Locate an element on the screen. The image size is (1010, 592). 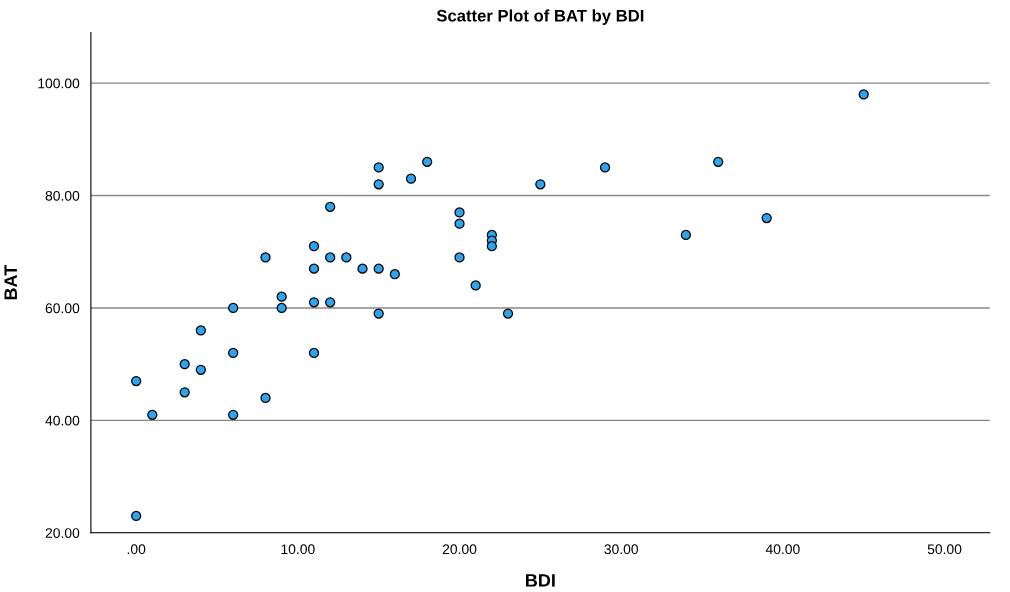
y-tick-label: 80.00 is located at coordinates (62, 195).